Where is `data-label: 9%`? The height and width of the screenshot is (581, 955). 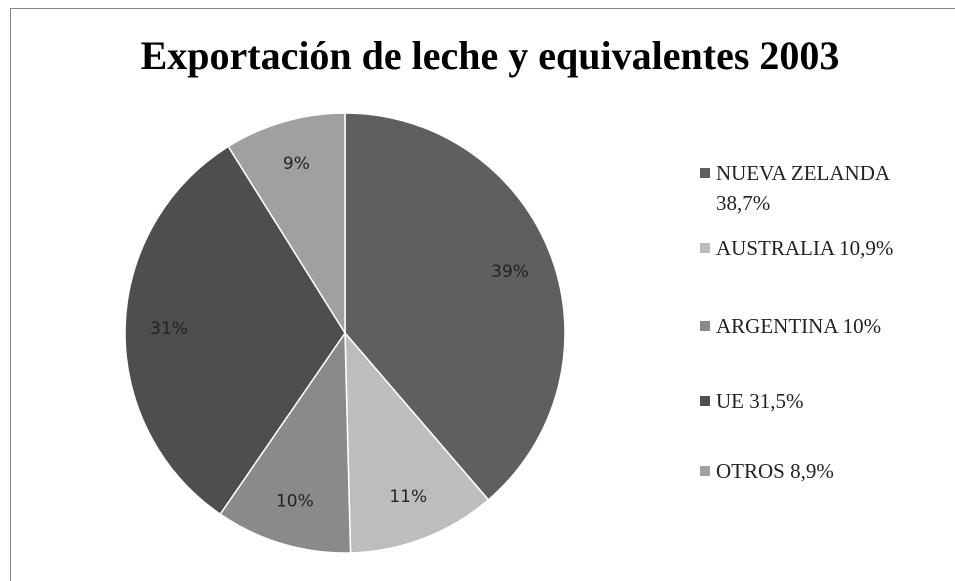
data-label: 9% is located at coordinates (296, 164).